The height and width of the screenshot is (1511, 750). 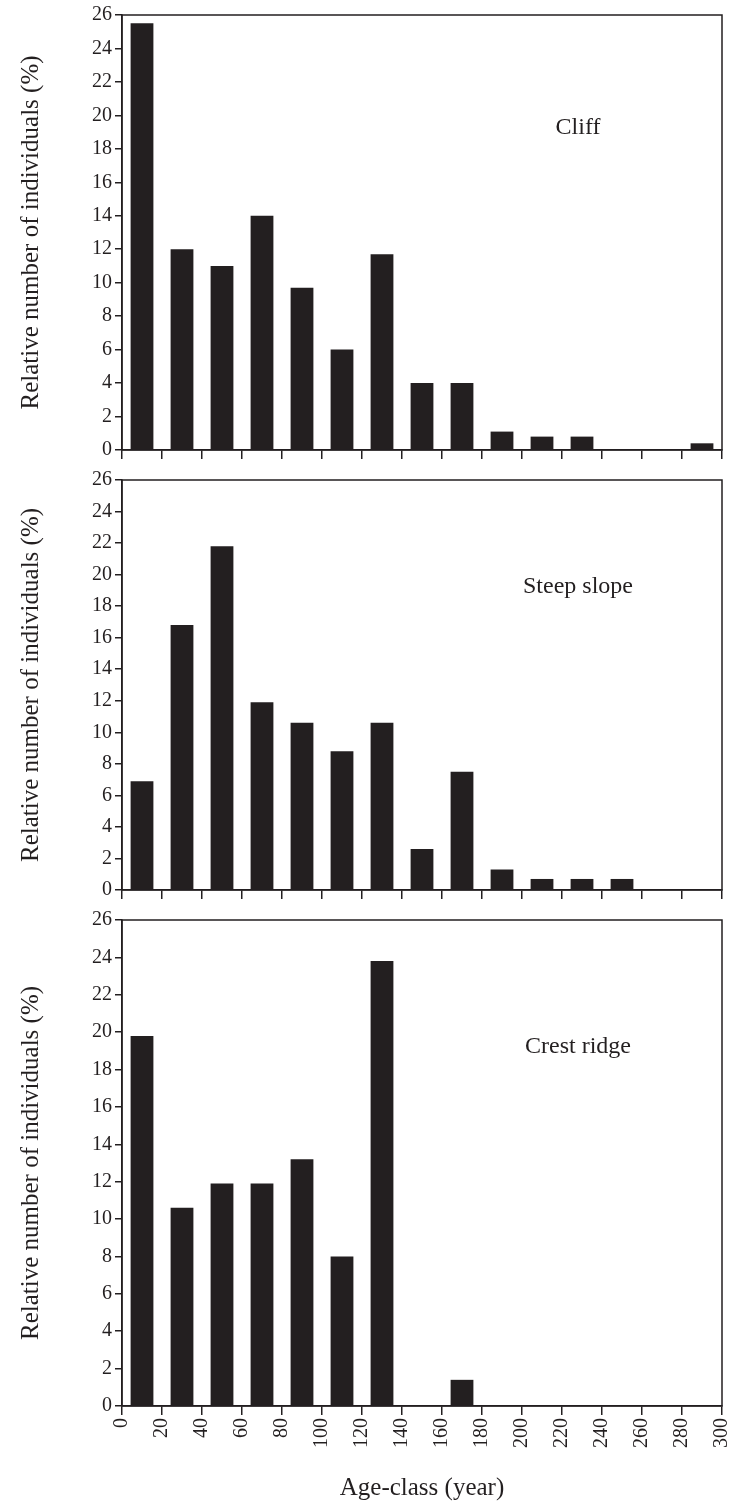 What do you see at coordinates (240, 1428) in the screenshot?
I see `x-tick-label: 60` at bounding box center [240, 1428].